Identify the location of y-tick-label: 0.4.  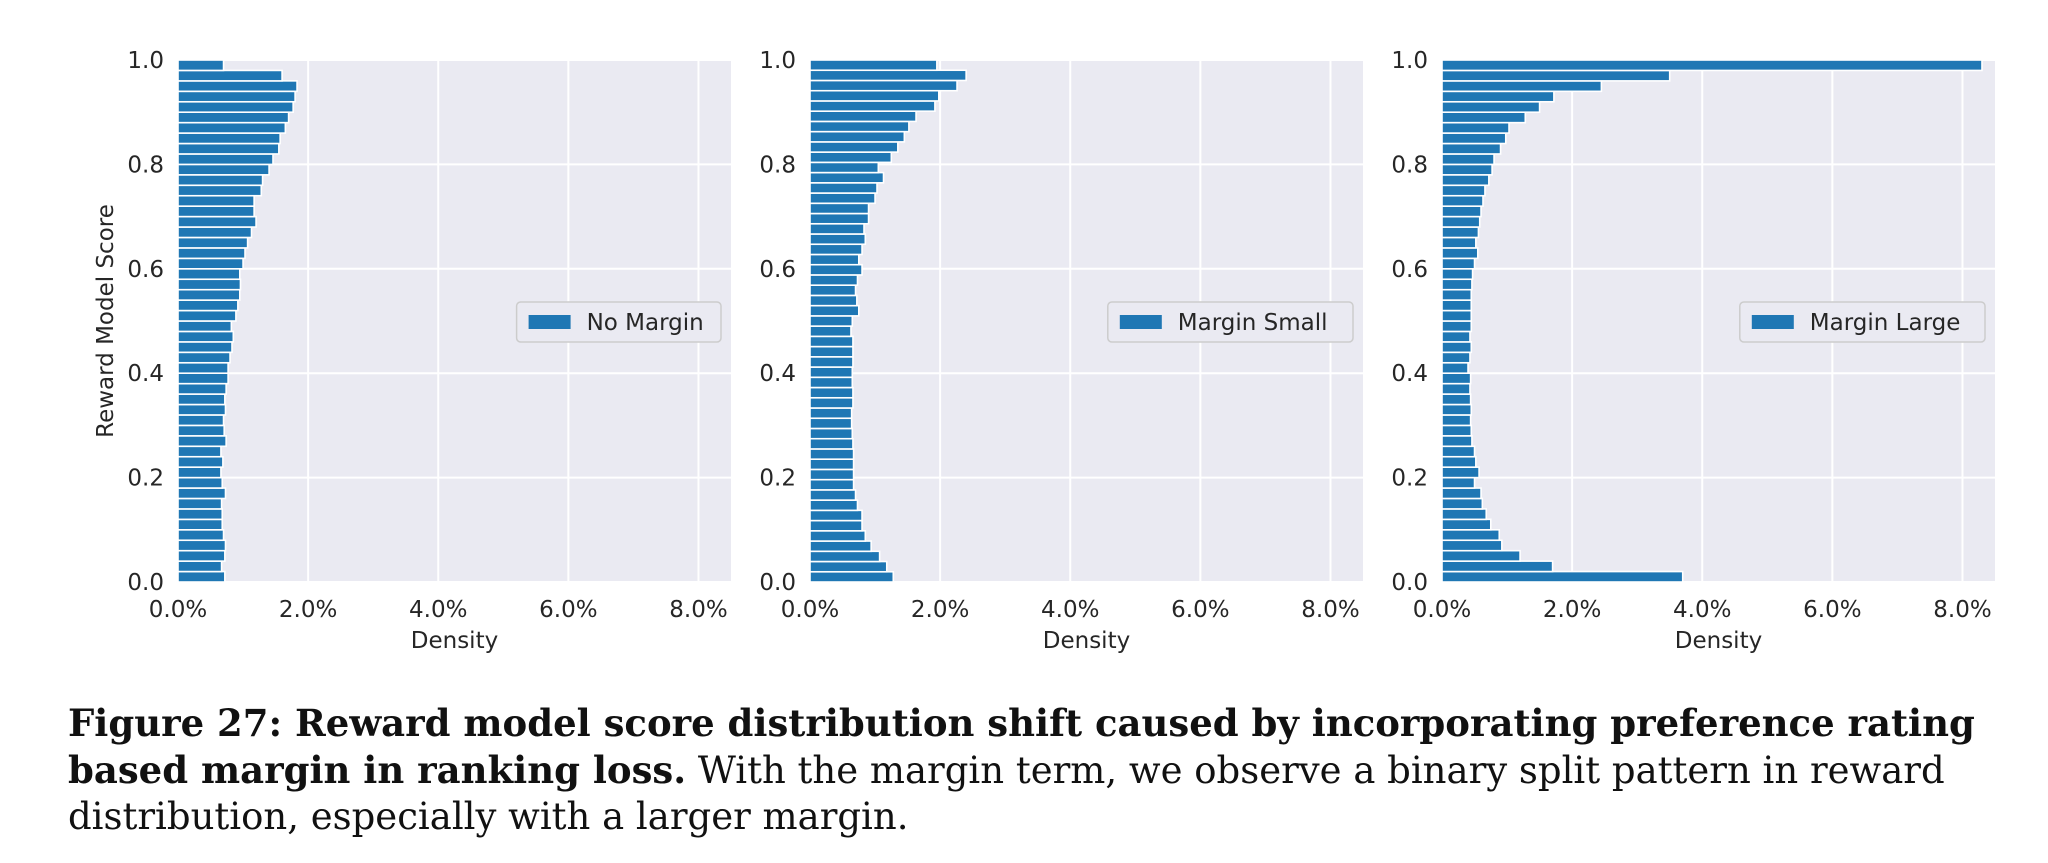
(777, 374).